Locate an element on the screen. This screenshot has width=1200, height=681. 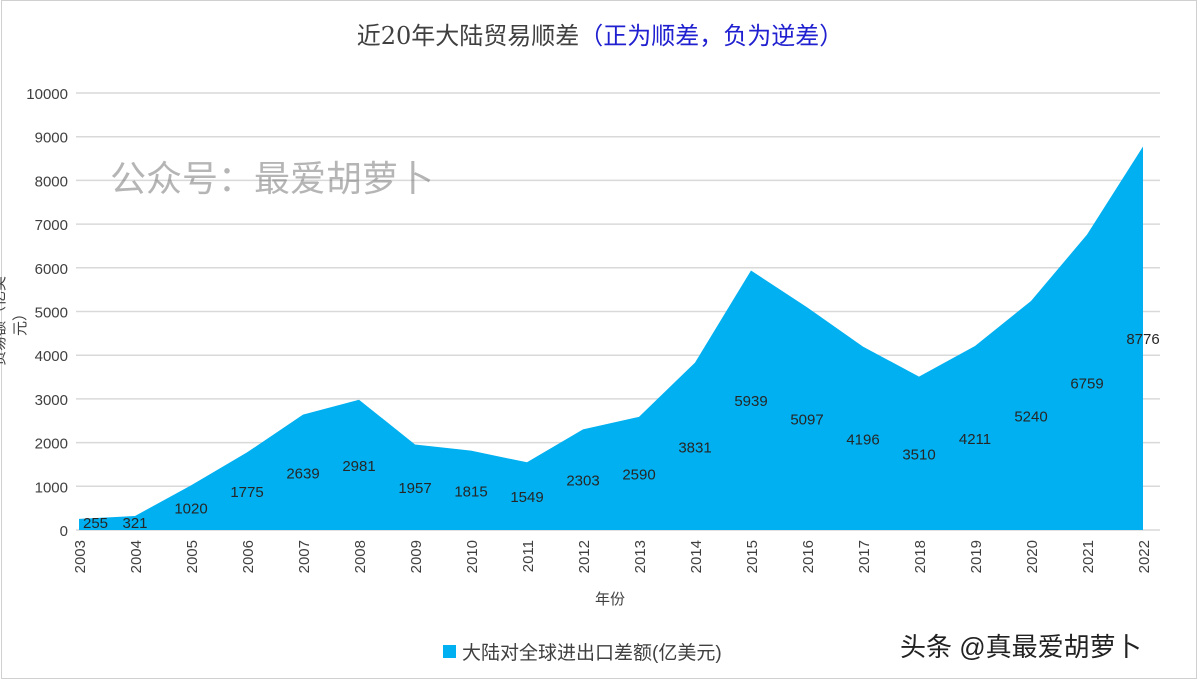
data-label: 3510 is located at coordinates (918, 454).